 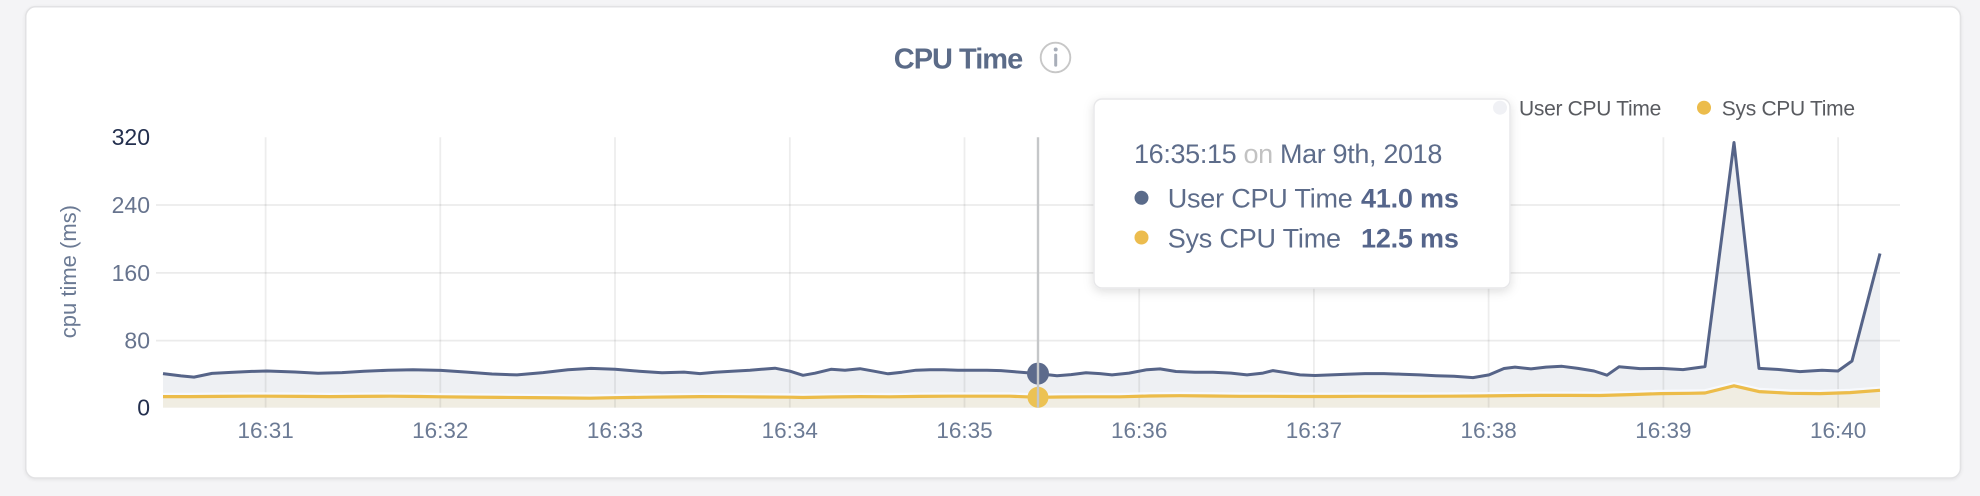 I want to click on svg-text: cpu time (ms), so click(x=68, y=271).